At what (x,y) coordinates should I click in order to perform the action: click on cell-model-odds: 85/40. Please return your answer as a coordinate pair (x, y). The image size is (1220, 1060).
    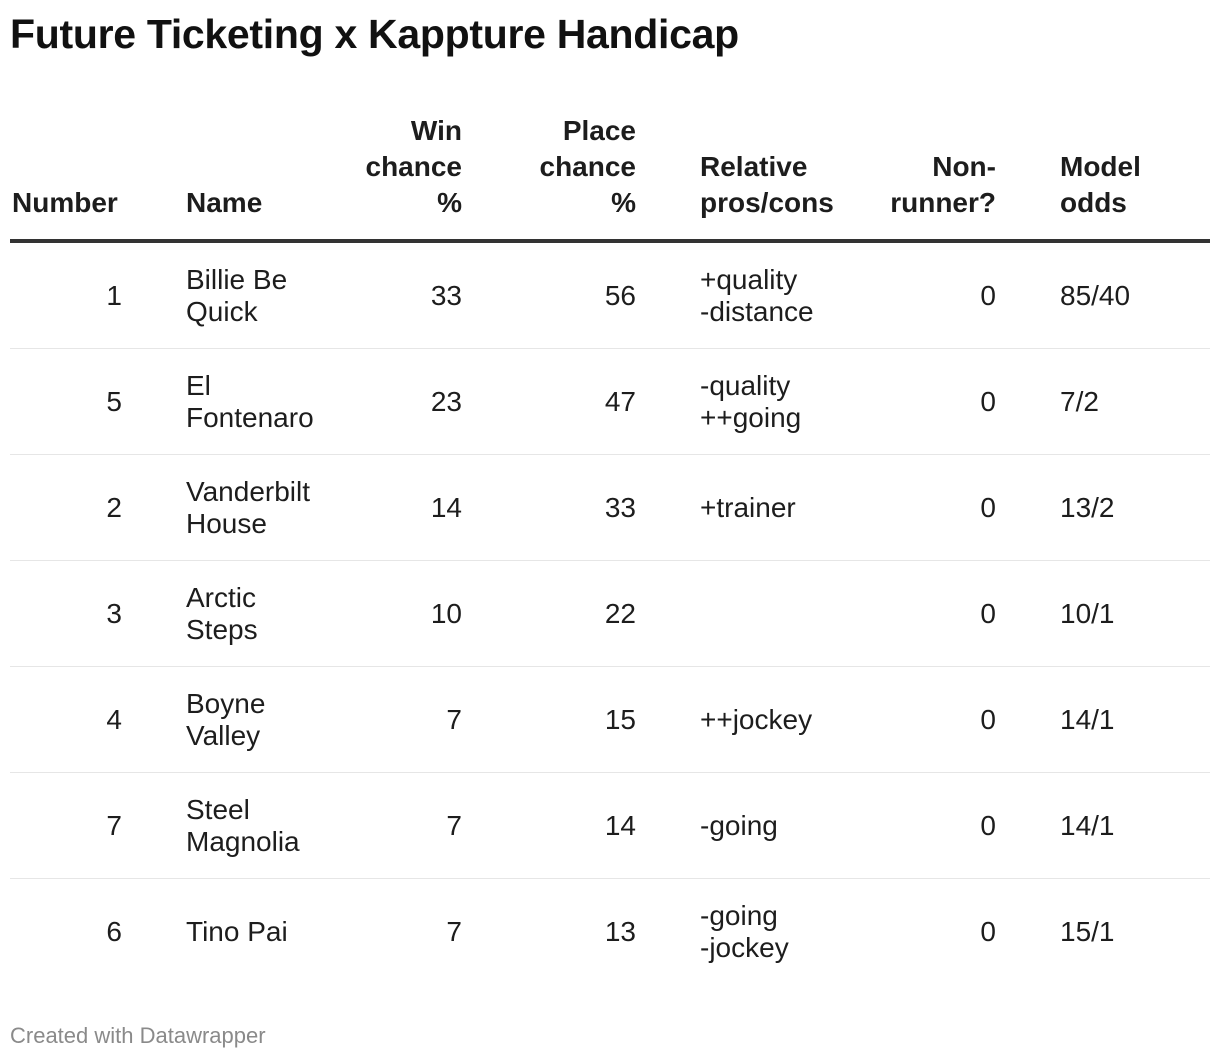
    Looking at the image, I should click on (1112, 295).